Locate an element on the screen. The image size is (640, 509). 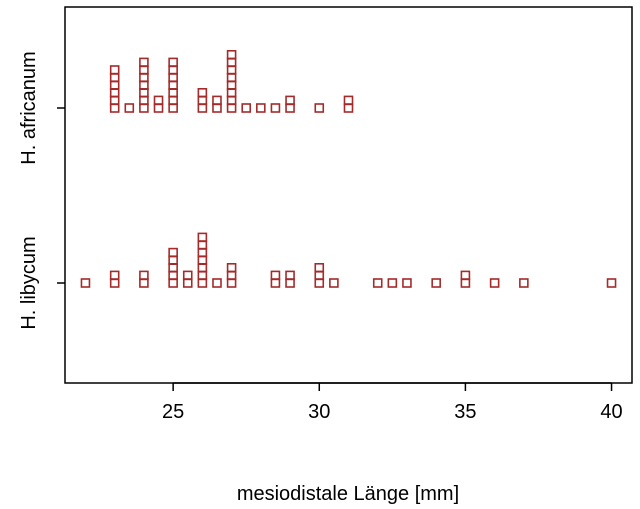
y-category-label: H. africanum is located at coordinates (29, 107).